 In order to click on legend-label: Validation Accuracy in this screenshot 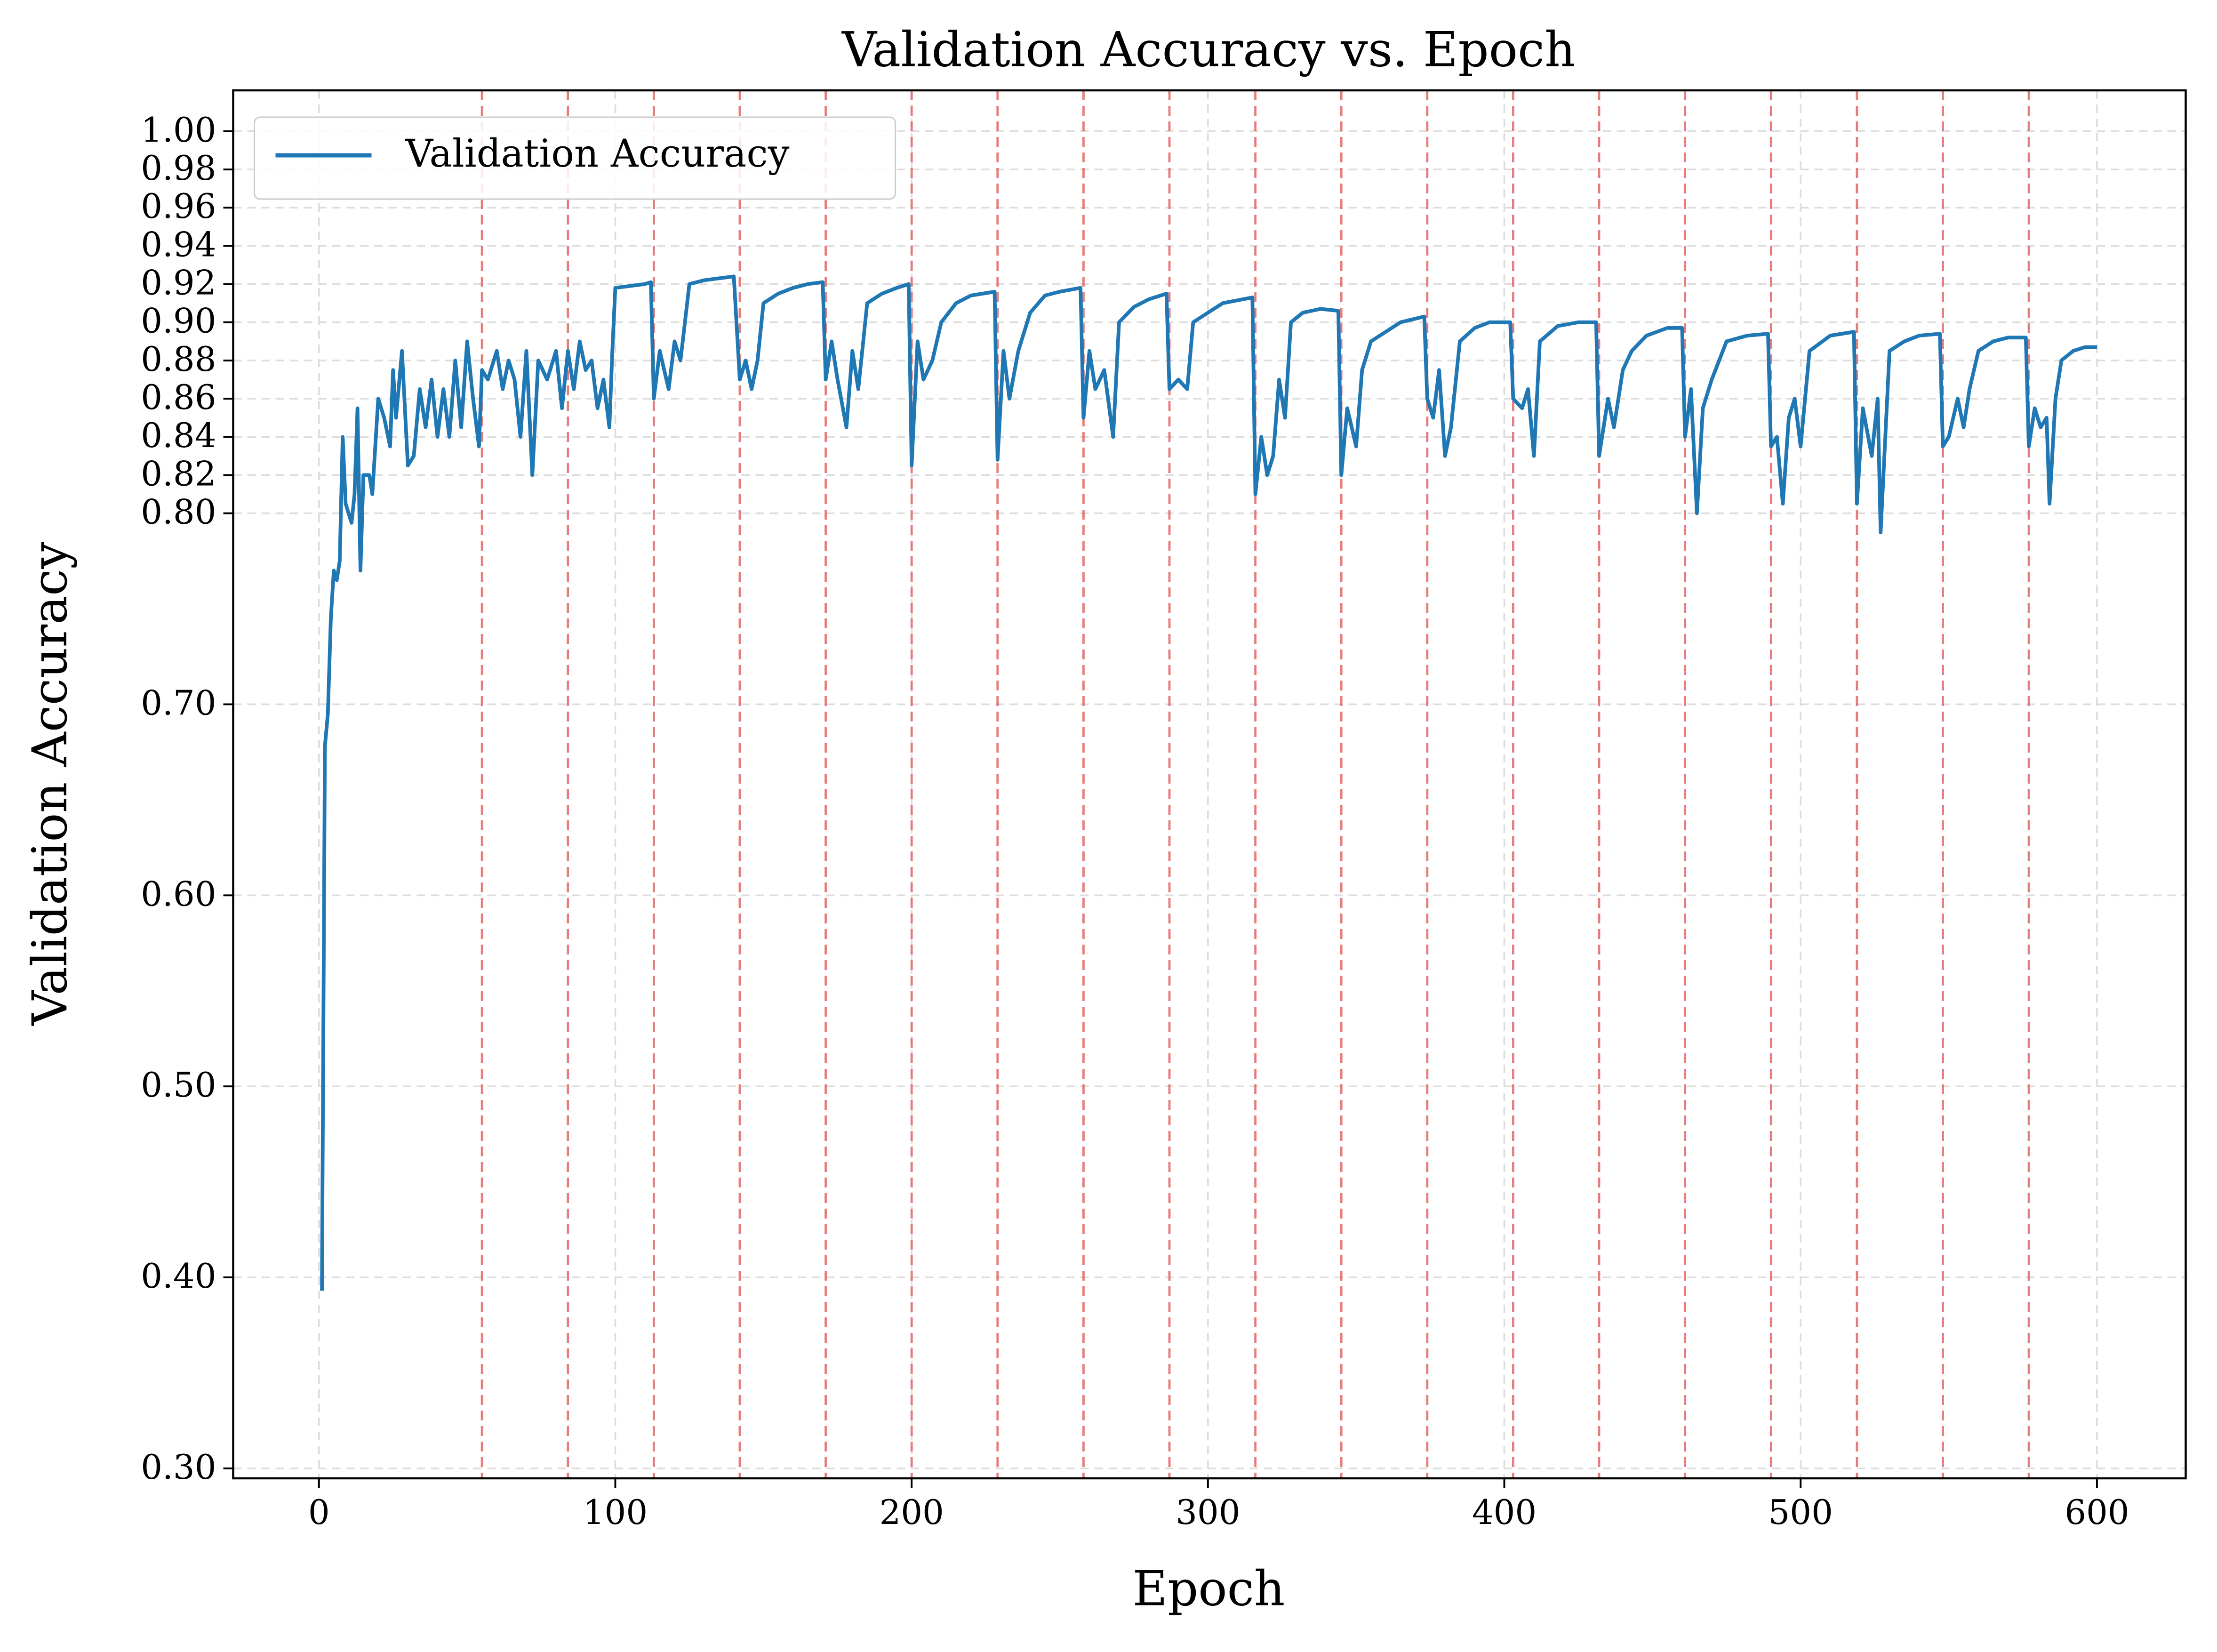, I will do `click(597, 154)`.